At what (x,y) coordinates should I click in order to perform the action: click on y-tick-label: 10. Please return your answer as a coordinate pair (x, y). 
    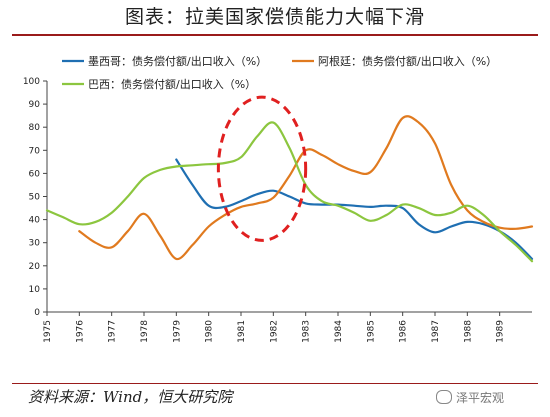
    Looking at the image, I should click on (35, 290).